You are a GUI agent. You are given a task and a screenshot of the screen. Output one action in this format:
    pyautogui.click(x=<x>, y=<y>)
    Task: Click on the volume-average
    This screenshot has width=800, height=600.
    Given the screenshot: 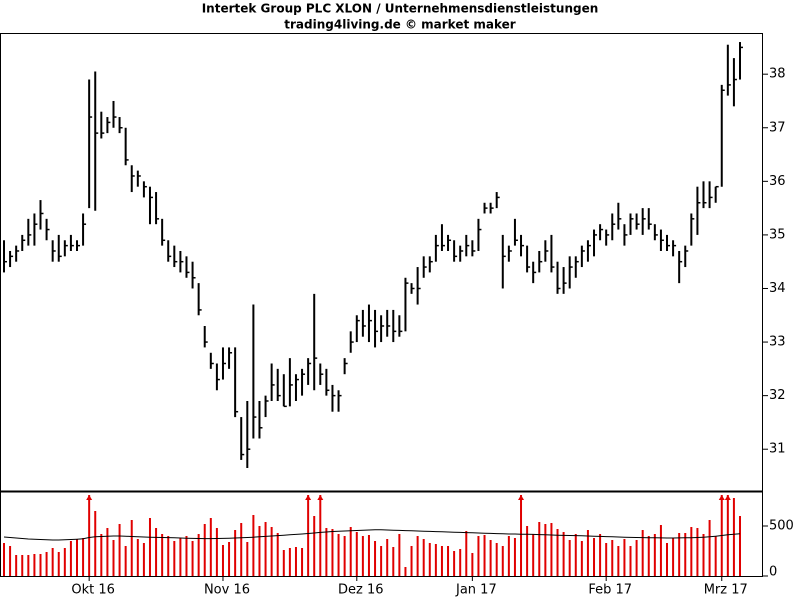 What is the action you would take?
    pyautogui.click(x=372, y=535)
    